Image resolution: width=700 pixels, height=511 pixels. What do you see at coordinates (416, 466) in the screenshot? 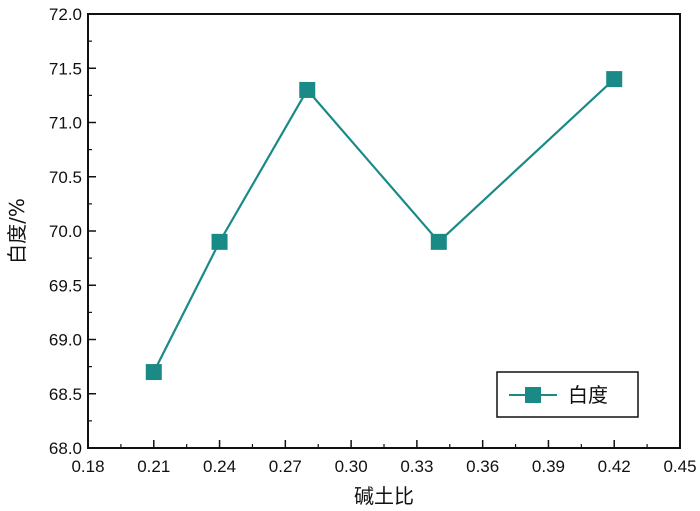
I see `x-tick-label: 0.33` at bounding box center [416, 466].